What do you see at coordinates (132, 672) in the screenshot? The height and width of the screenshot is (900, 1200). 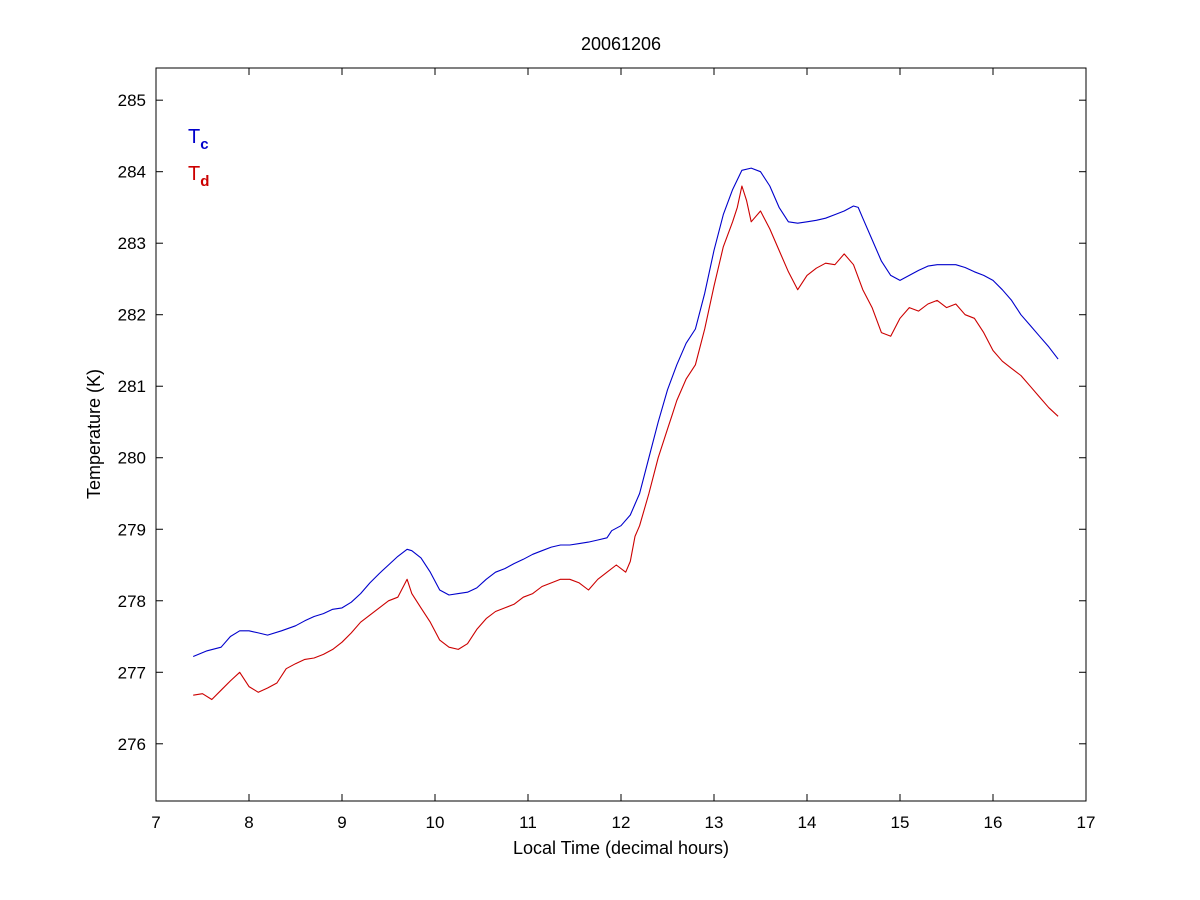 I see `y-tick-label: 277` at bounding box center [132, 672].